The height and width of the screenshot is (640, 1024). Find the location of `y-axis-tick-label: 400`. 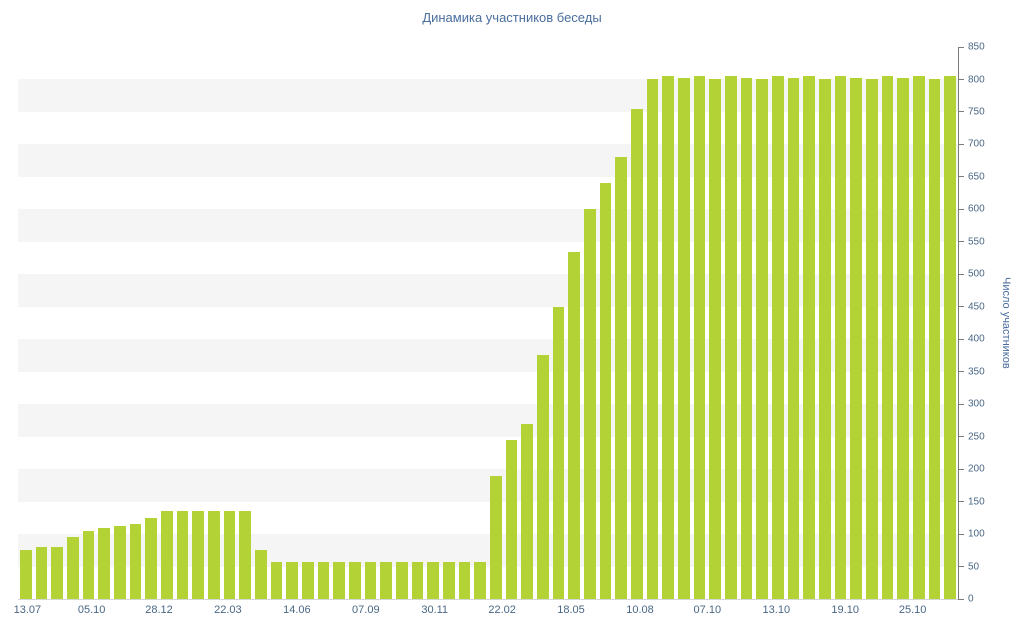

y-axis-tick-label: 400 is located at coordinates (976, 339).